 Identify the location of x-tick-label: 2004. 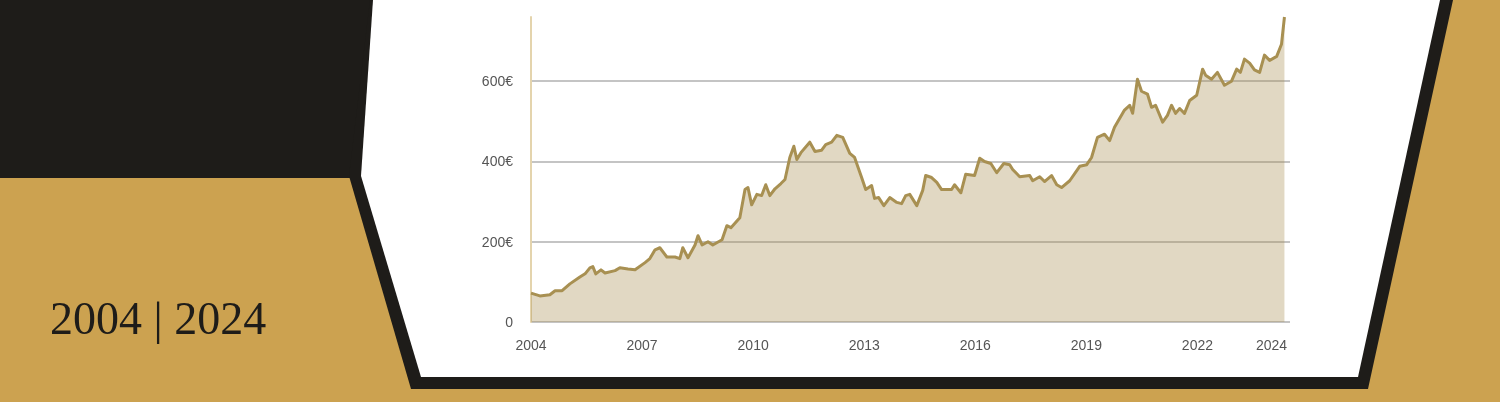
(531, 345).